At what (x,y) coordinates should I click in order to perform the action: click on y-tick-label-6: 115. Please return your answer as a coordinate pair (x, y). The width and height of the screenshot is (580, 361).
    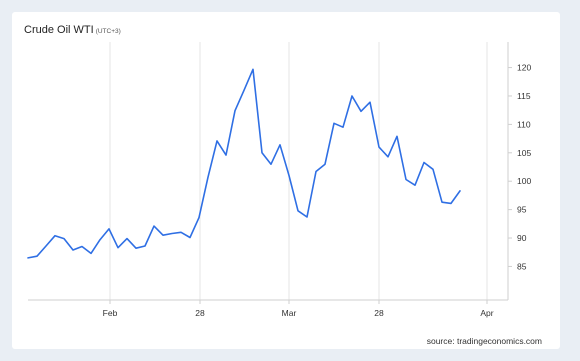
    Looking at the image, I should click on (524, 96).